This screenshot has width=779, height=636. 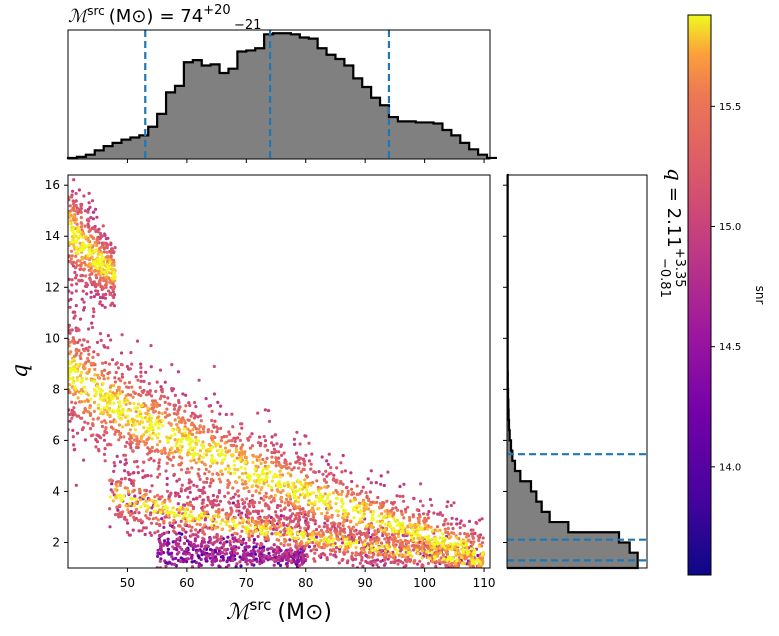 I want to click on y-tick-label: 12, so click(x=52, y=287).